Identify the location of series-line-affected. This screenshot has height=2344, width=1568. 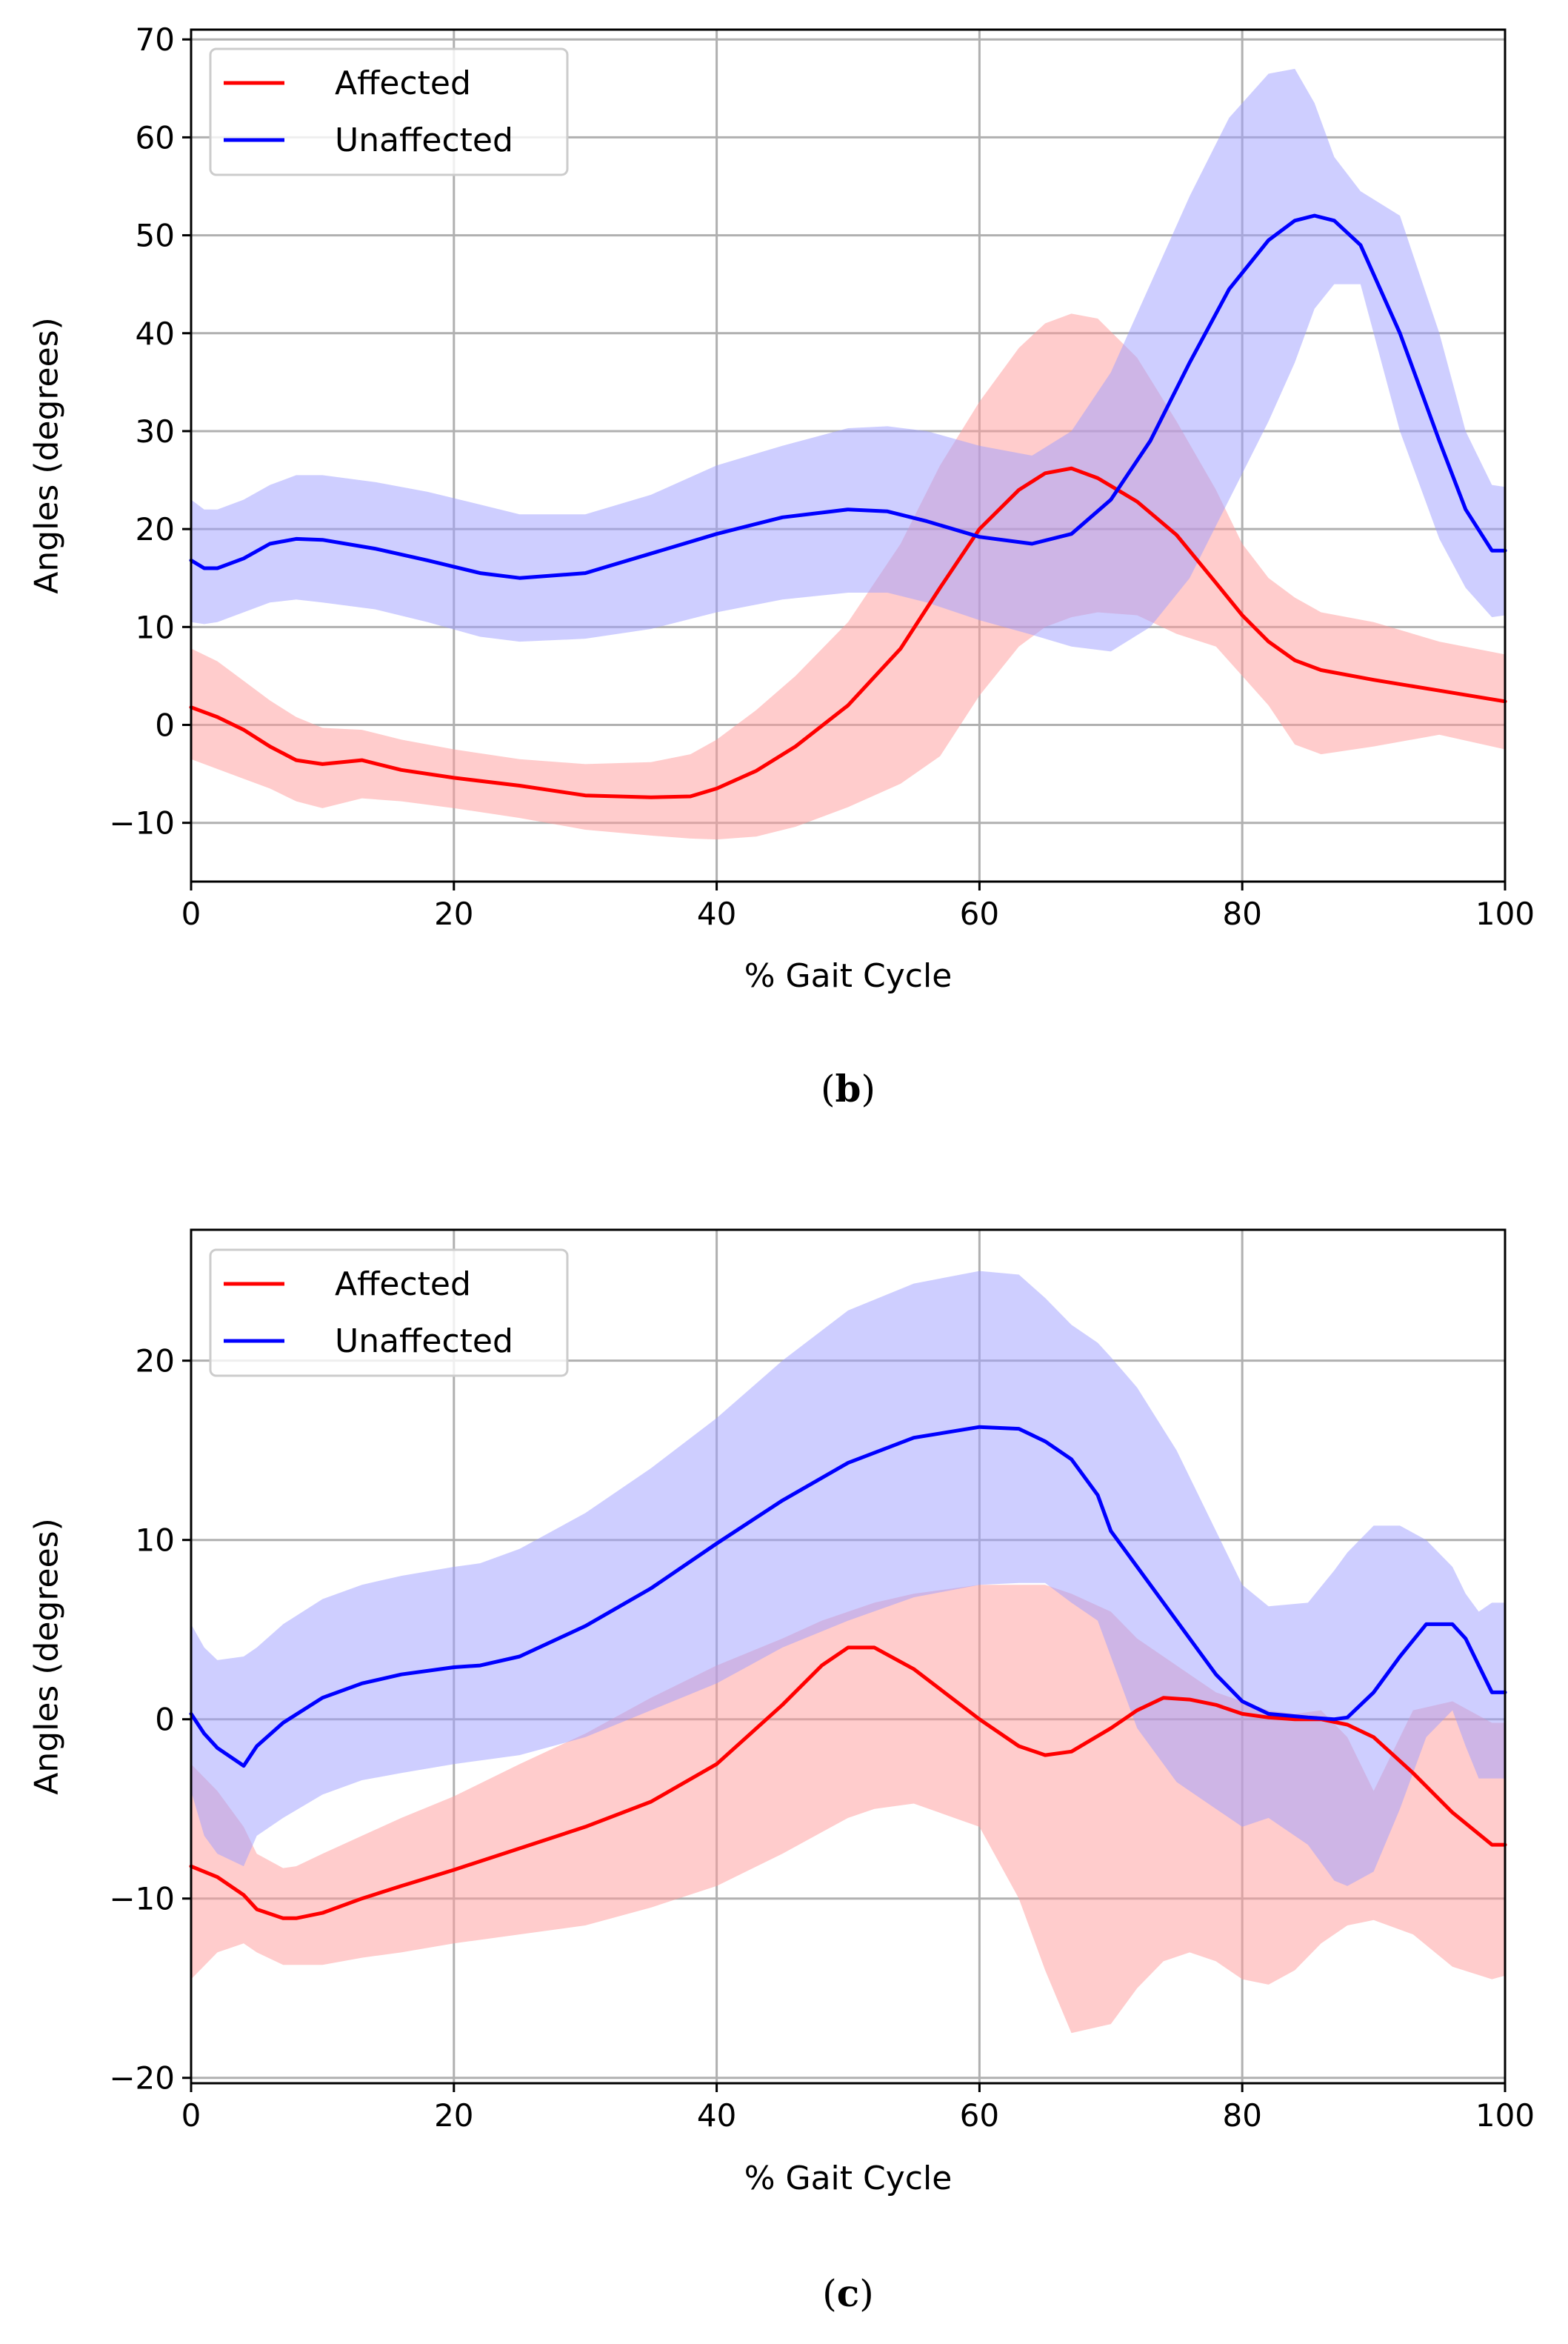
(848, 632).